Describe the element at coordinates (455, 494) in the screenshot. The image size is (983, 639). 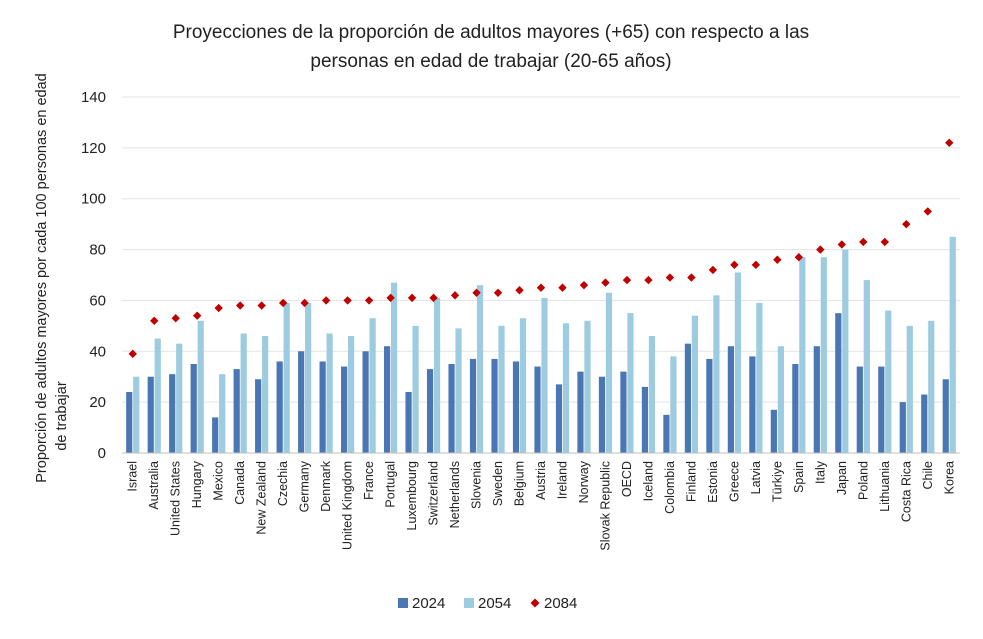
I see `x-tick-label: Netherlands` at that location.